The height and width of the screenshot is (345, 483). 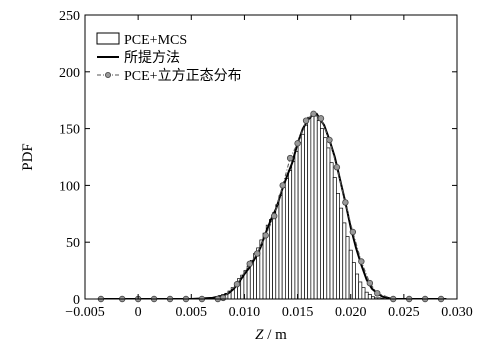 What do you see at coordinates (76, 300) in the screenshot?
I see `y-tick-label: 0` at bounding box center [76, 300].